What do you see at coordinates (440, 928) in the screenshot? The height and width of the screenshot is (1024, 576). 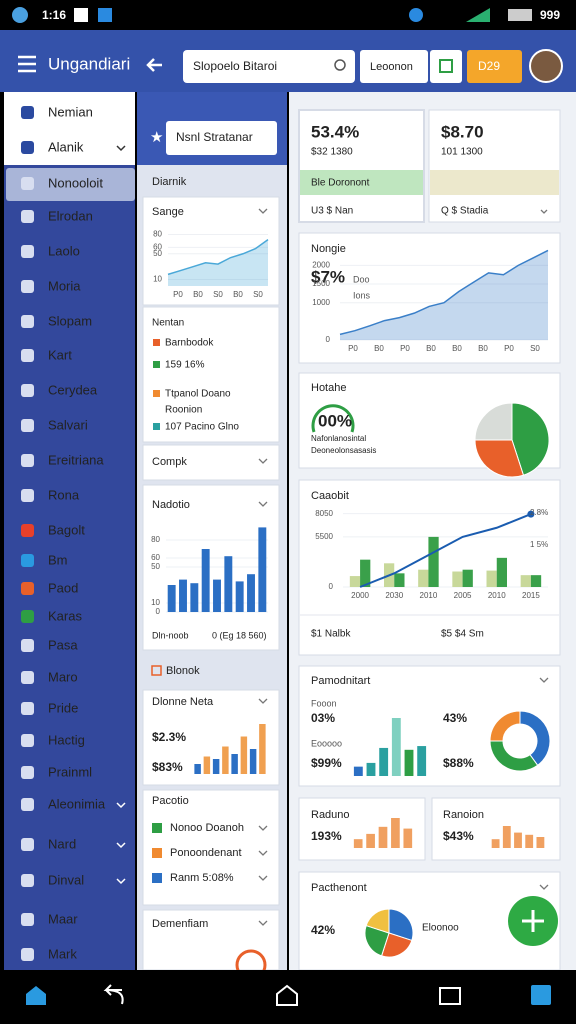 I see `label: Eloonoo` at bounding box center [440, 928].